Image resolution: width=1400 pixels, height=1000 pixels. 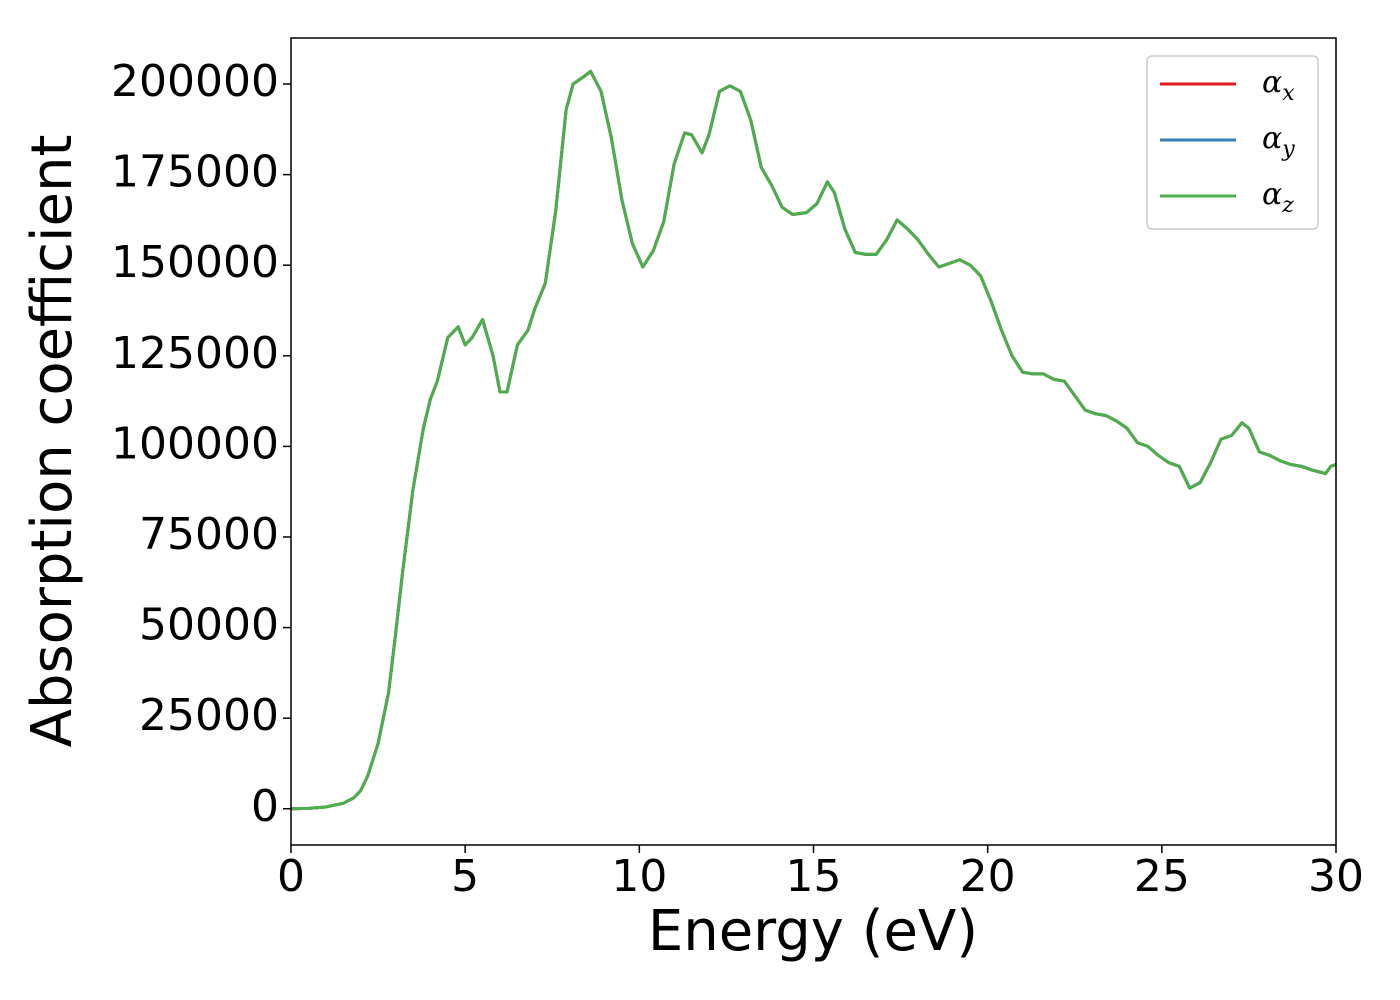 I want to click on y-tick-label: 0, so click(x=265, y=806).